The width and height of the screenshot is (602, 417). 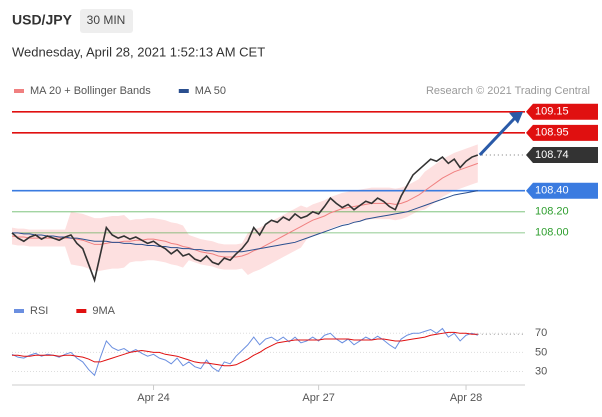 I want to click on level-label: 108.00, so click(x=552, y=233).